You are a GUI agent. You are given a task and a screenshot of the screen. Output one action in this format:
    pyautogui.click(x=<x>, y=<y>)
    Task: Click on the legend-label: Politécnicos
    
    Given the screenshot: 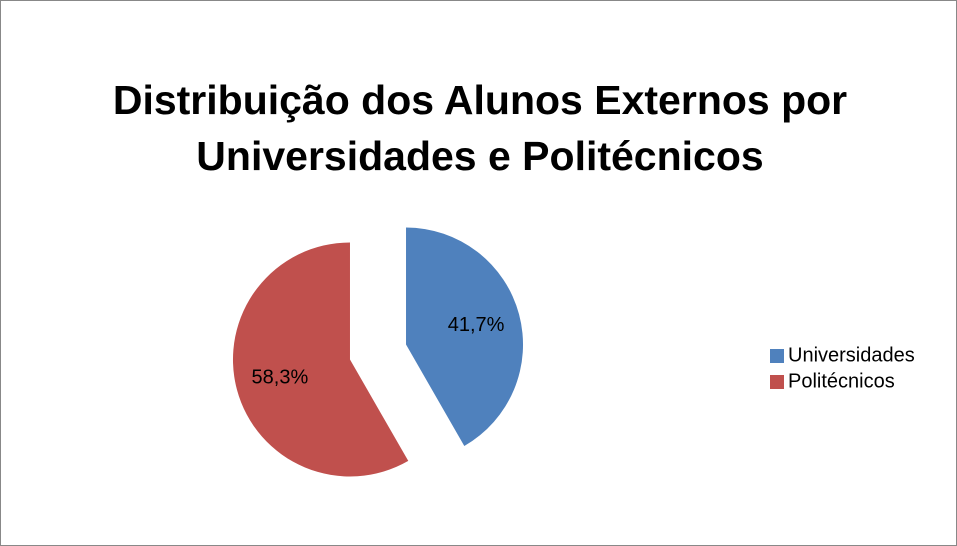 What is the action you would take?
    pyautogui.click(x=841, y=381)
    